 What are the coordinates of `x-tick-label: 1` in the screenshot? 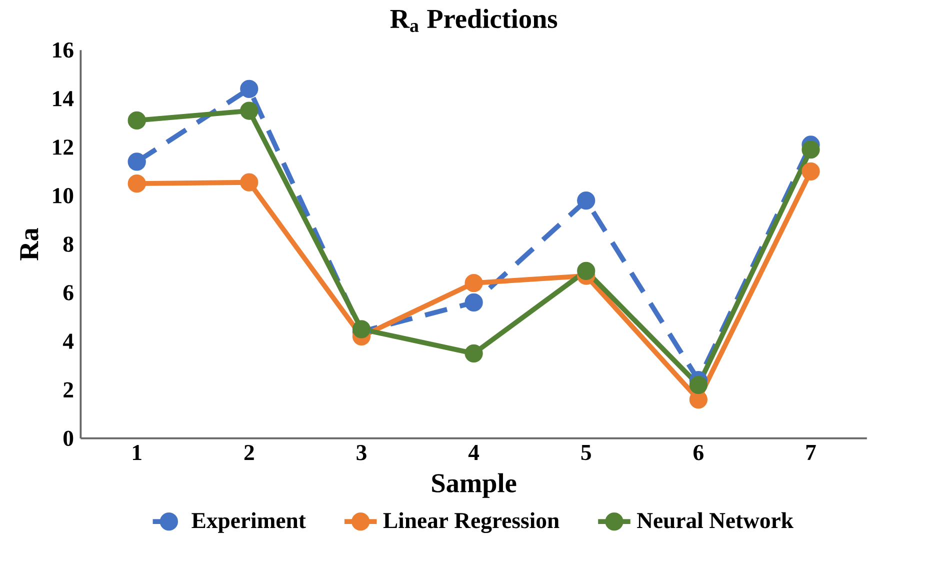 It's located at (137, 452).